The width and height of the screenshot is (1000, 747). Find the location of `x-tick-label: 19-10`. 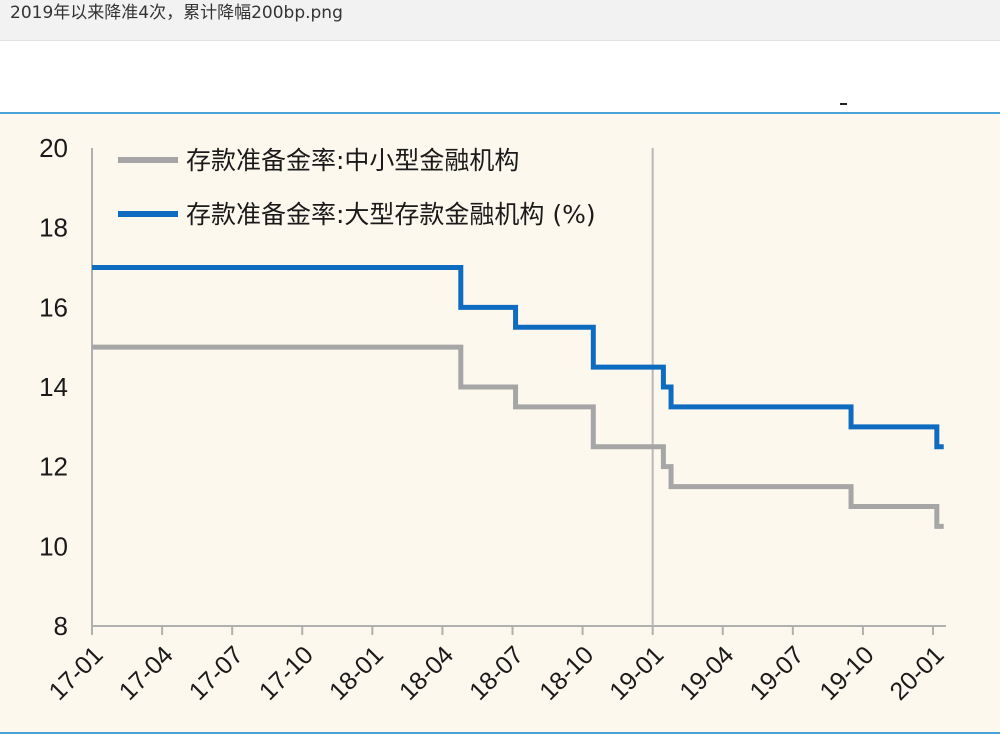

x-tick-label: 19-10 is located at coordinates (847, 673).